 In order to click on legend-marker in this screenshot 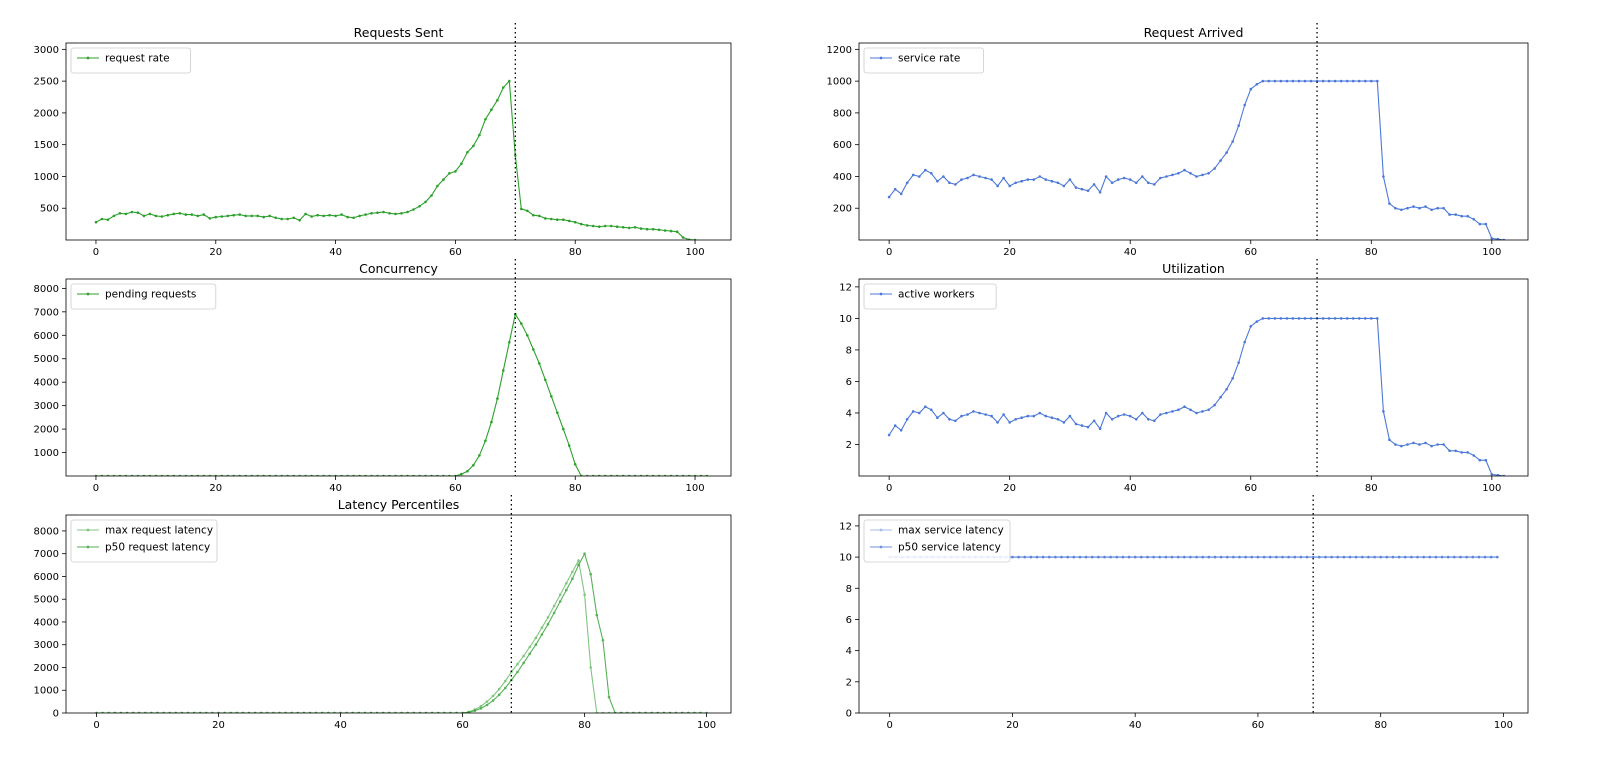, I will do `click(88, 547)`.